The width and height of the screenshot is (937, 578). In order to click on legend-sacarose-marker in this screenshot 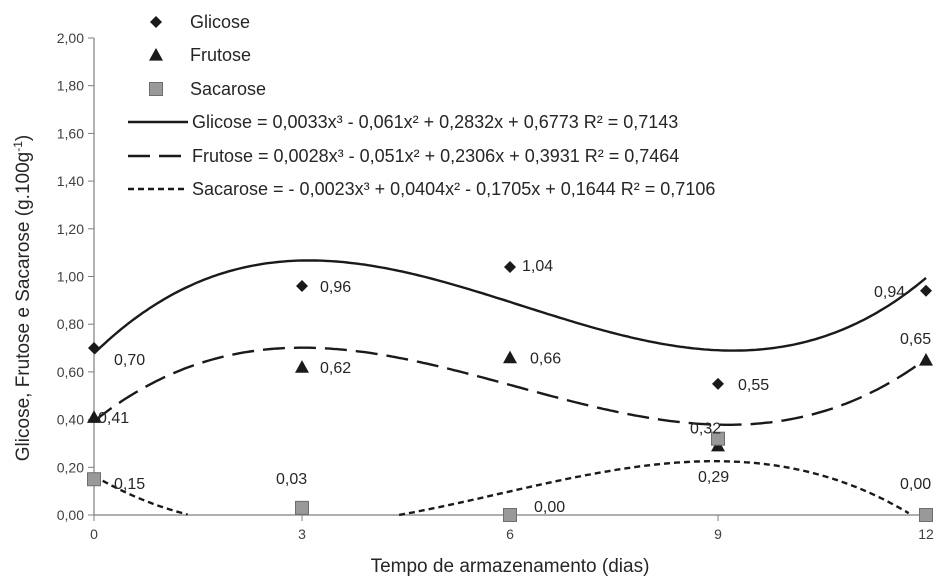, I will do `click(156, 89)`.